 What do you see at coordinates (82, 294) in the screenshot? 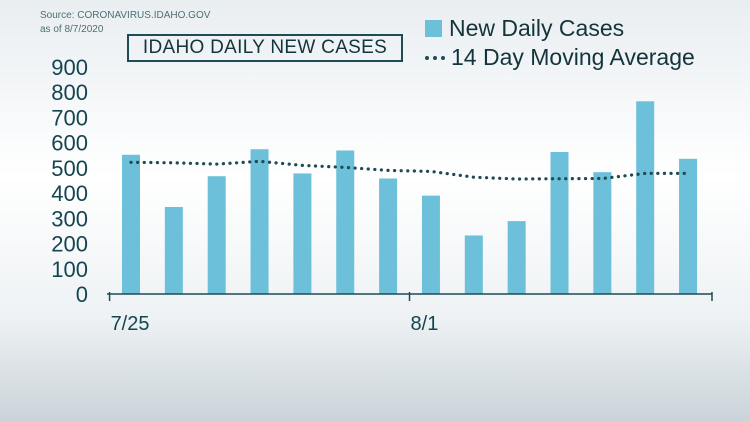
I see `y-tick-label: 0` at bounding box center [82, 294].